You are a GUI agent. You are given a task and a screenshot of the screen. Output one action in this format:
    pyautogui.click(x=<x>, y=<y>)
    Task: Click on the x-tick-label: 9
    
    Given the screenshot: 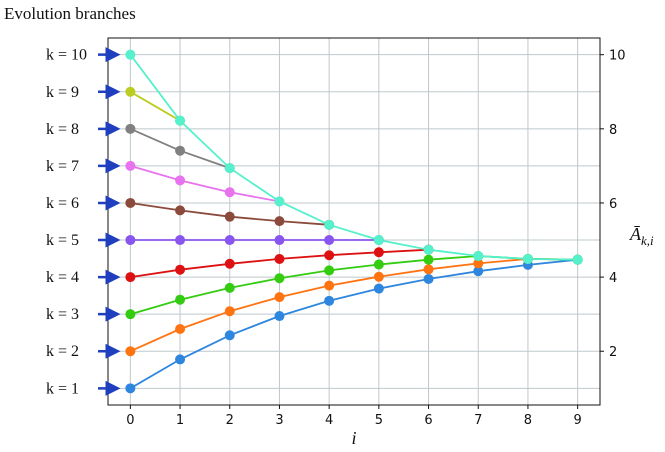 What is the action you would take?
    pyautogui.click(x=577, y=420)
    